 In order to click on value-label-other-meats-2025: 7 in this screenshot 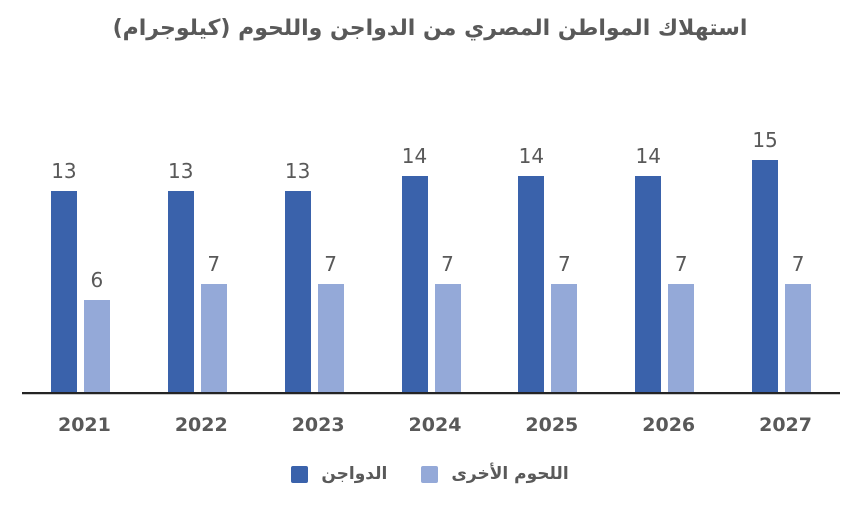, I will do `click(564, 264)`.